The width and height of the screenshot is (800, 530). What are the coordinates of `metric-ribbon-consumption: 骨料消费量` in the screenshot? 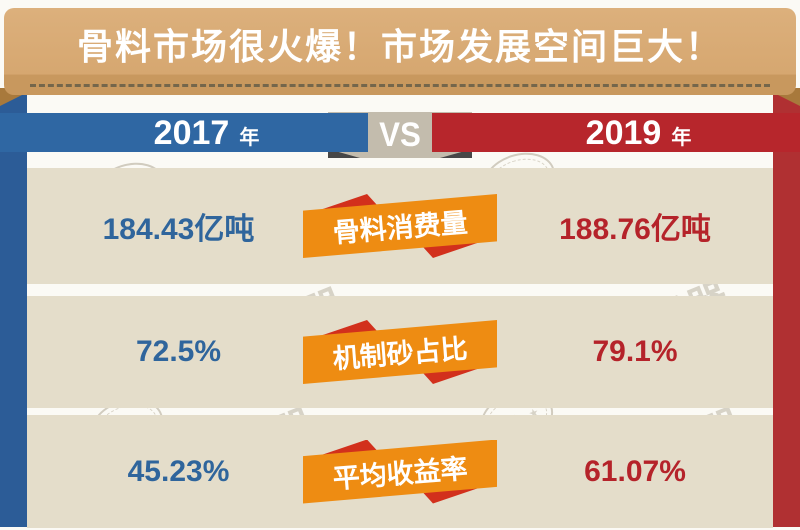 It's located at (400, 226).